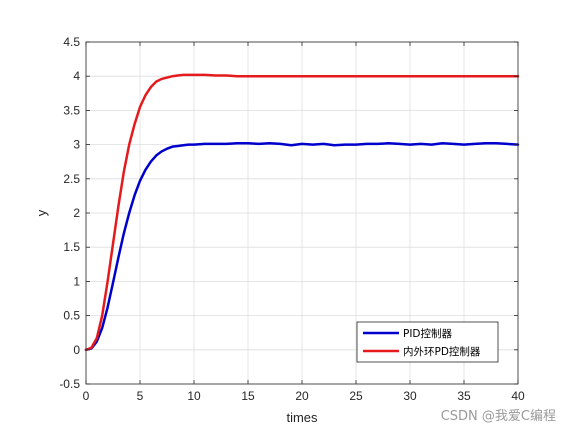 The height and width of the screenshot is (436, 570). I want to click on y-tick-label: 3, so click(76, 145).